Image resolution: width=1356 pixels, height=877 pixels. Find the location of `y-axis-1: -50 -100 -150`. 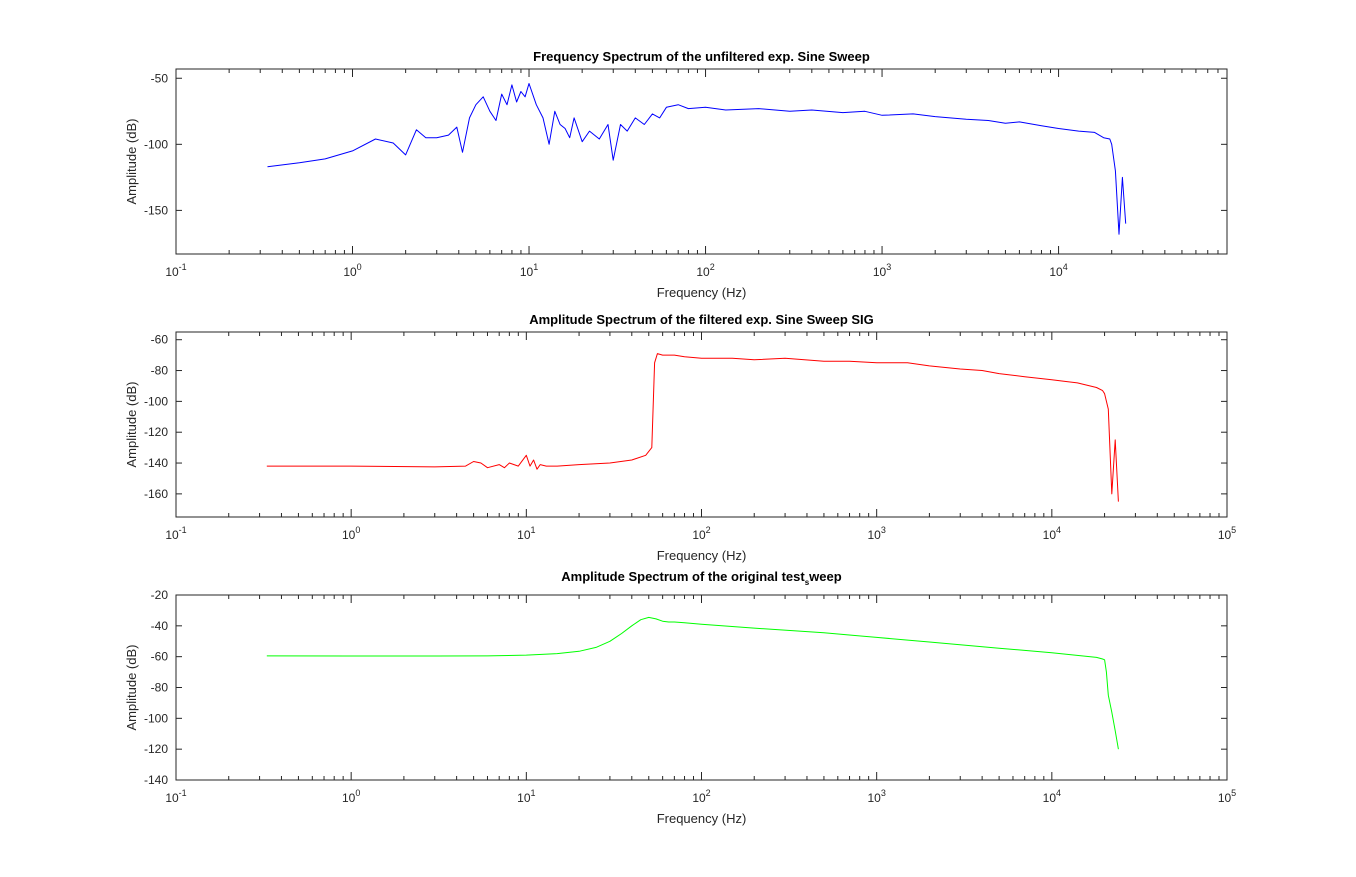

y-axis-1: -50 -100 -150 is located at coordinates (685, 144).